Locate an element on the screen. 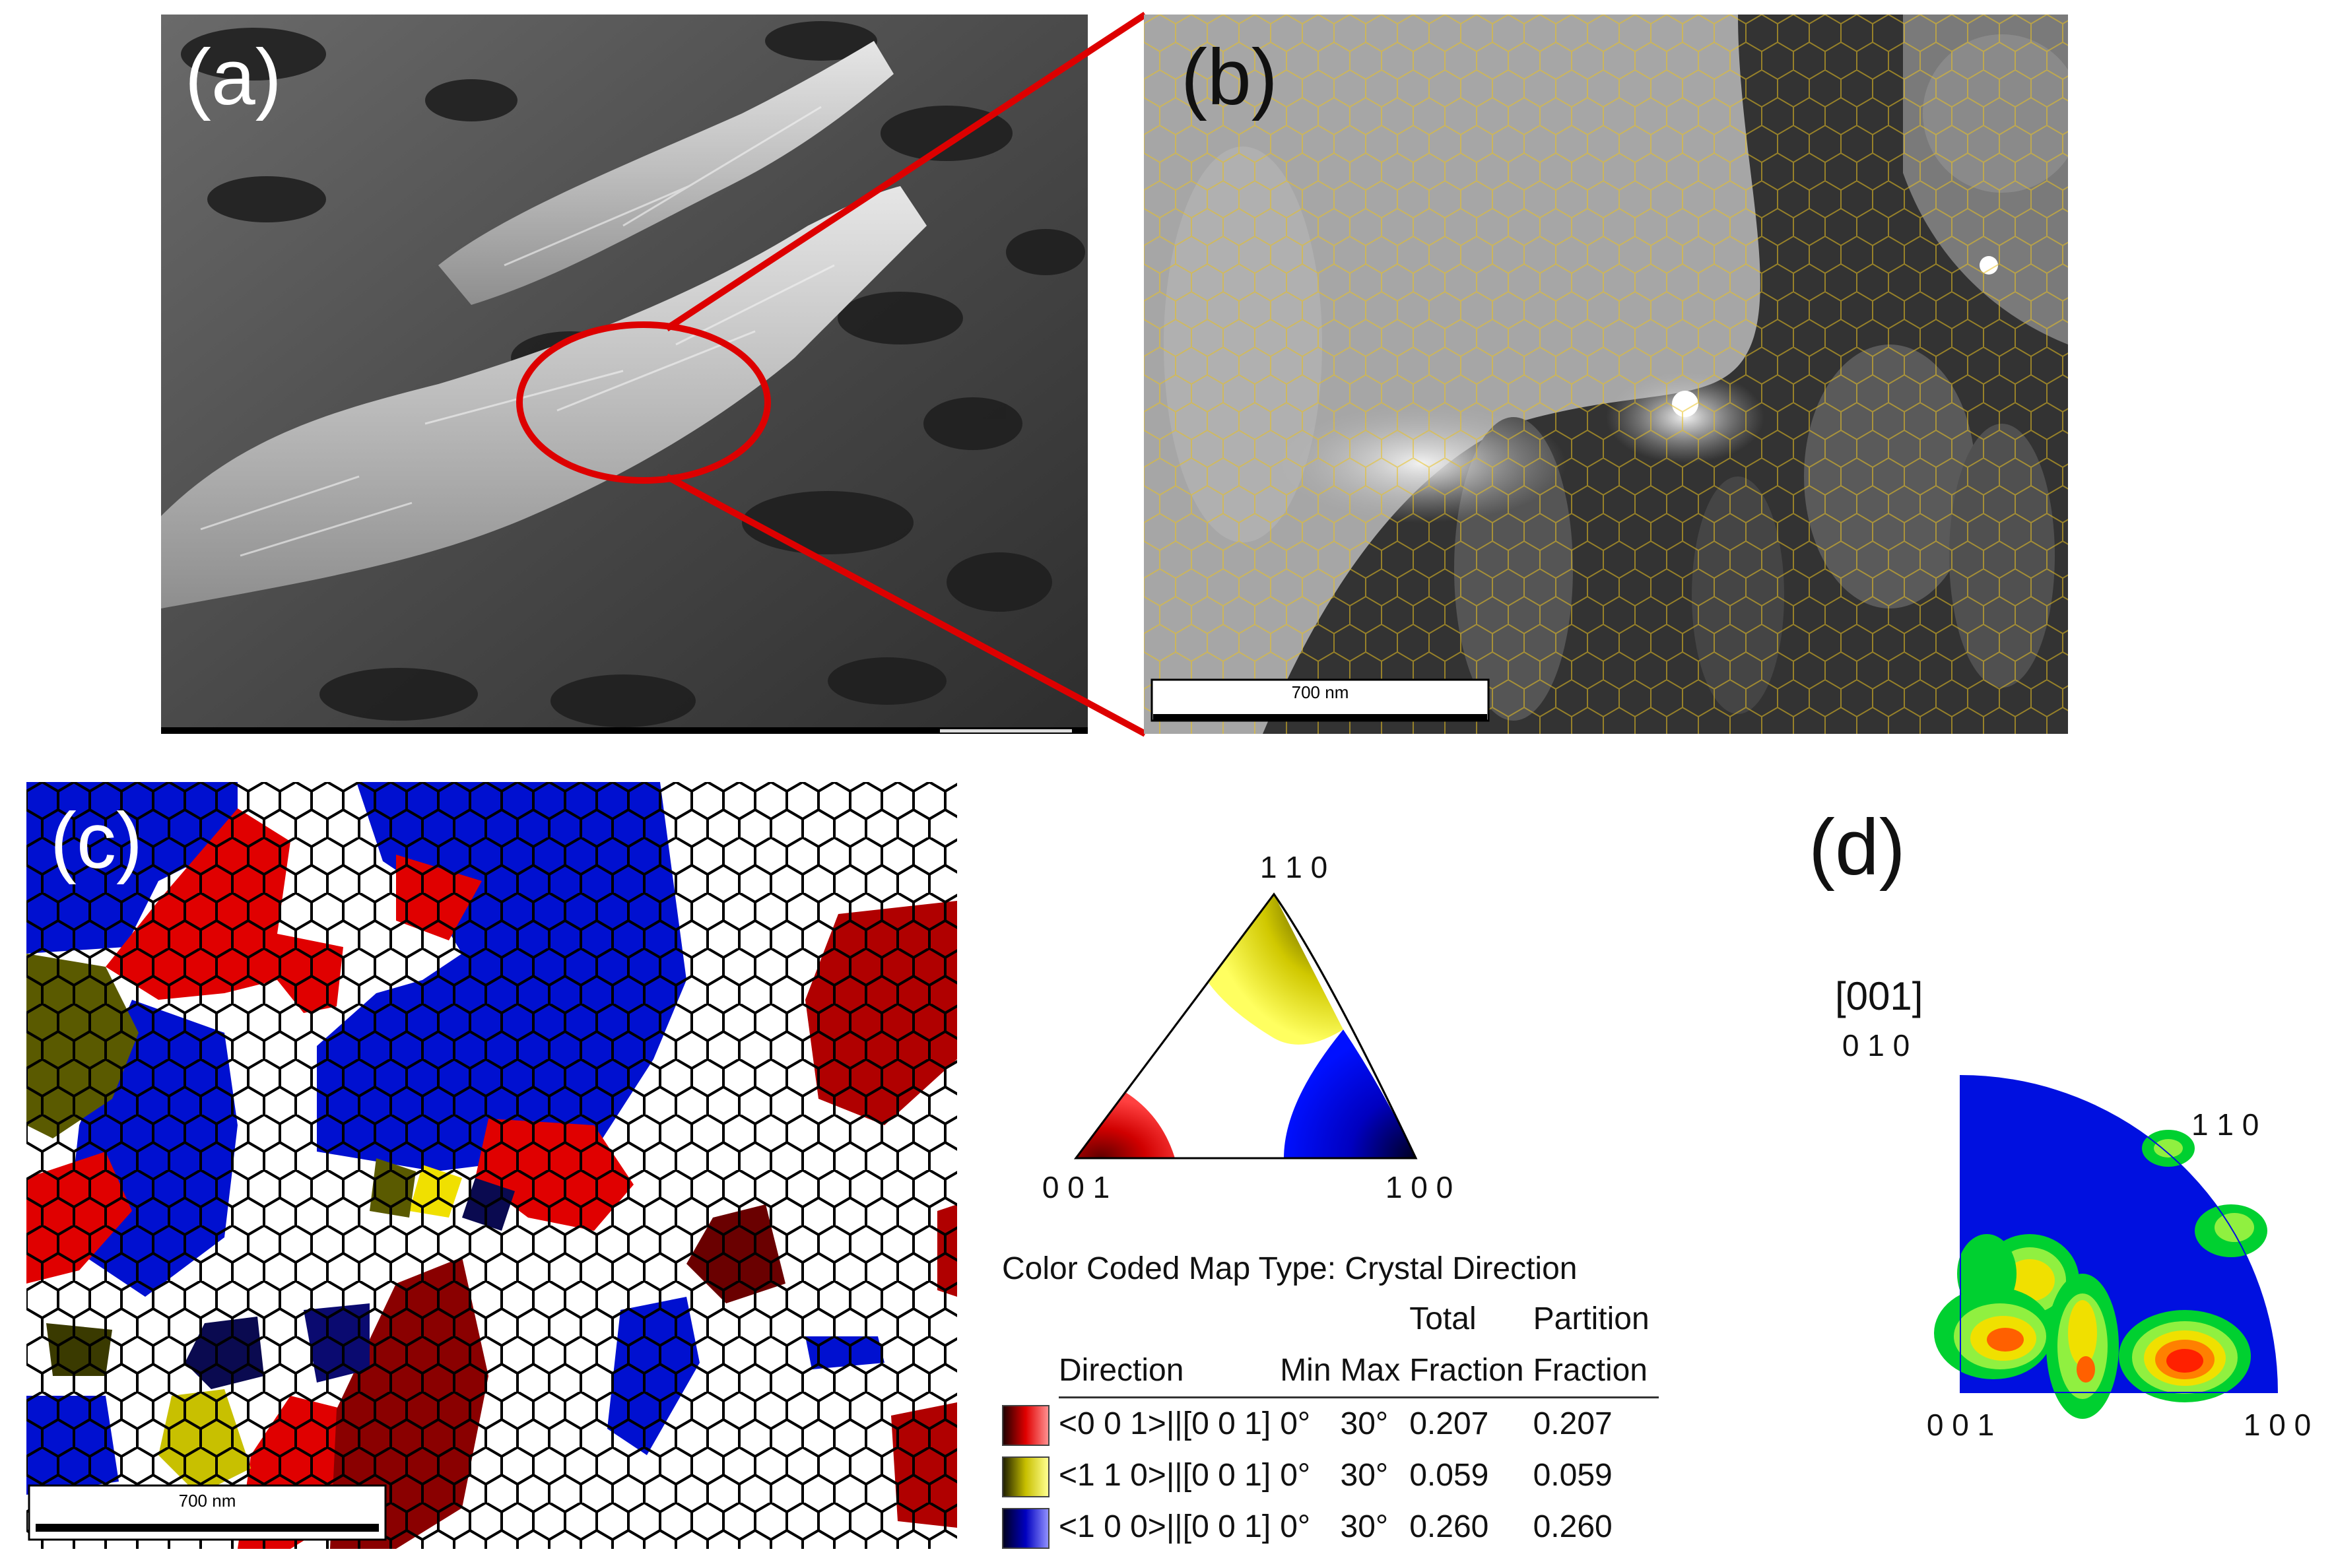 Image resolution: width=2334 pixels, height=1568 pixels. legend-row: <1 0 0>||[0 0 1] 0° 30° 0.260 0.260 is located at coordinates (1330, 1527).